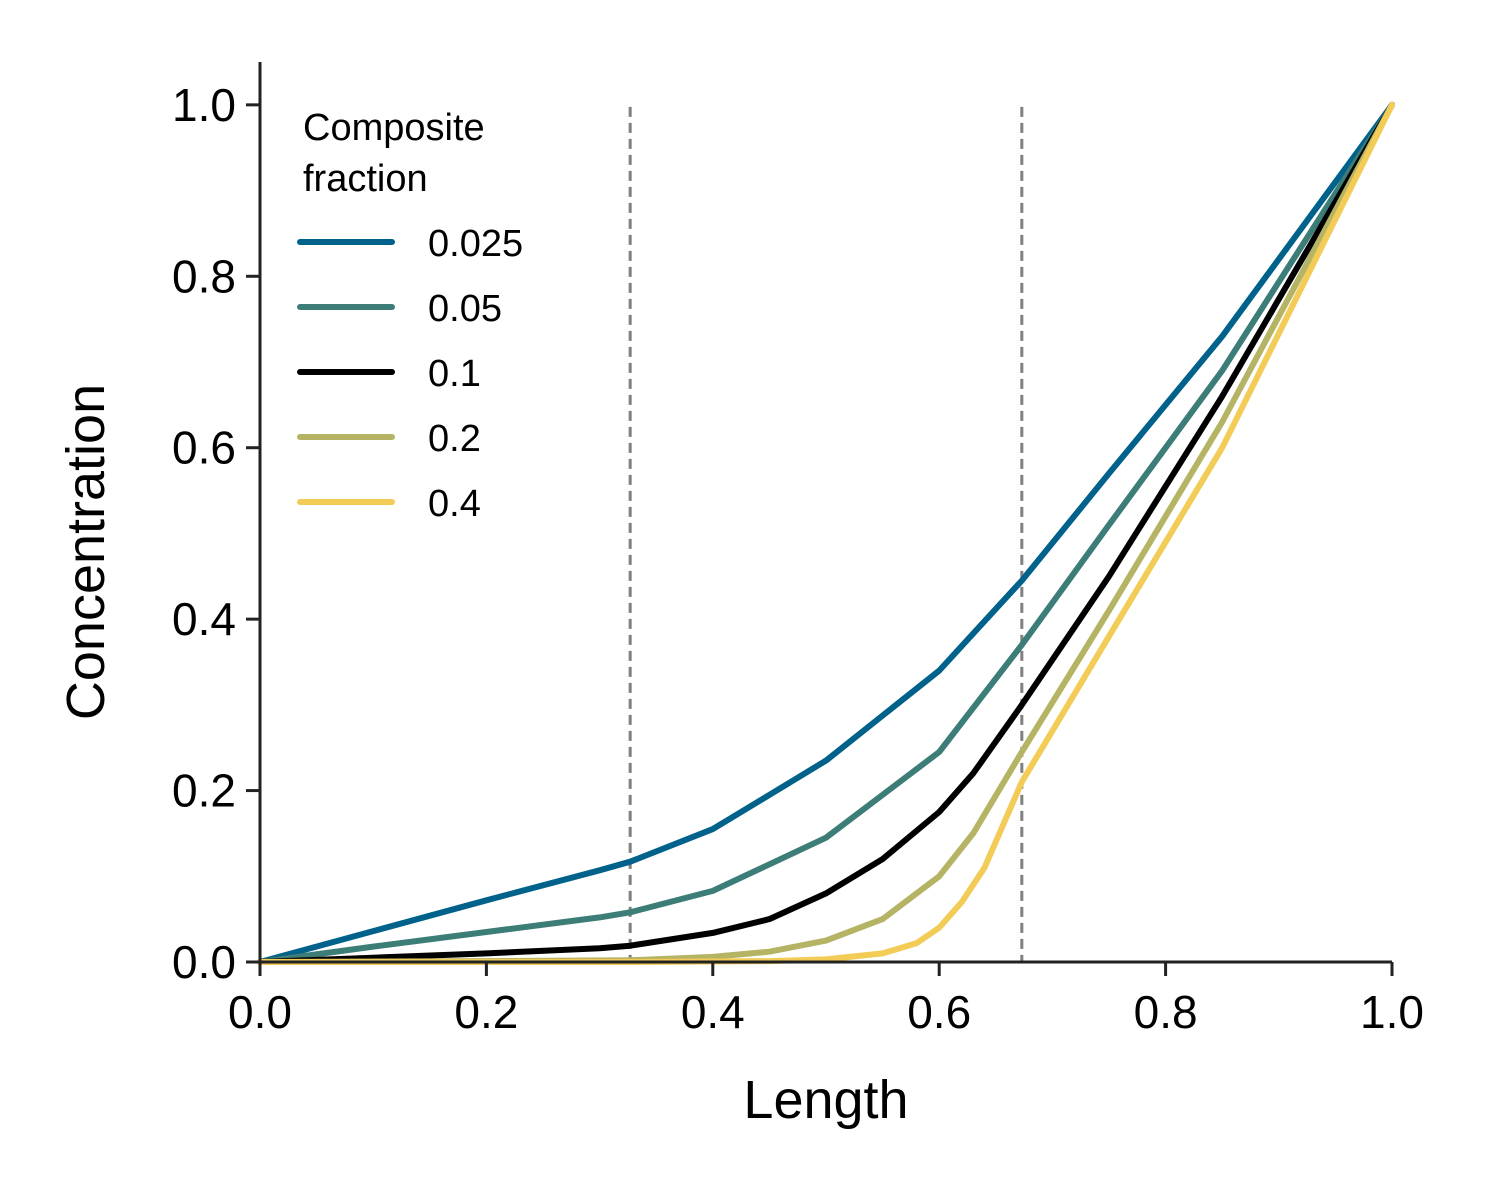 The width and height of the screenshot is (1495, 1196). I want to click on legend-label: 0.2, so click(454, 439).